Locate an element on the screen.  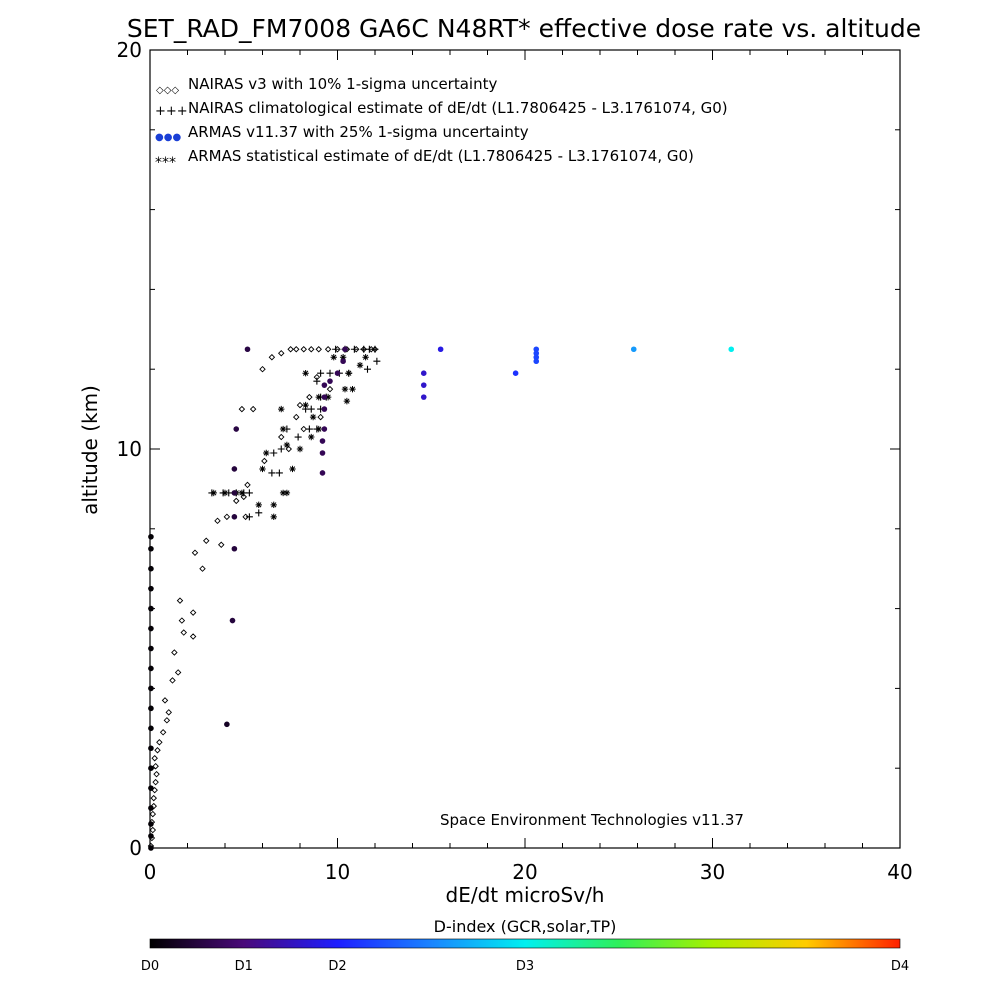
colorbar-tick-label: D3 is located at coordinates (525, 966).